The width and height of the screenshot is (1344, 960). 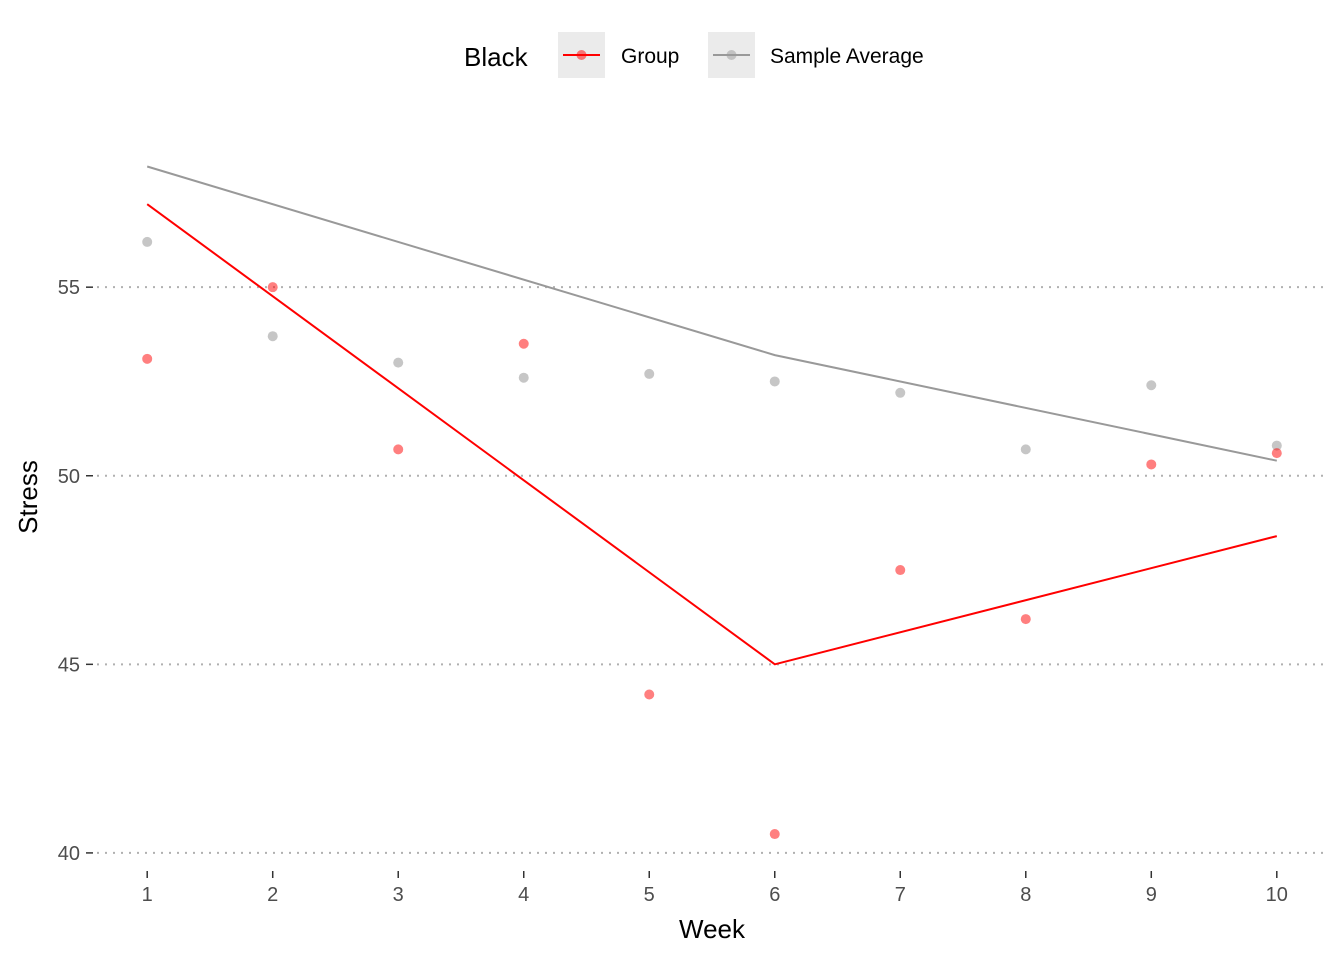 I want to click on legend-label-sample-average: Sample Average, so click(x=847, y=56).